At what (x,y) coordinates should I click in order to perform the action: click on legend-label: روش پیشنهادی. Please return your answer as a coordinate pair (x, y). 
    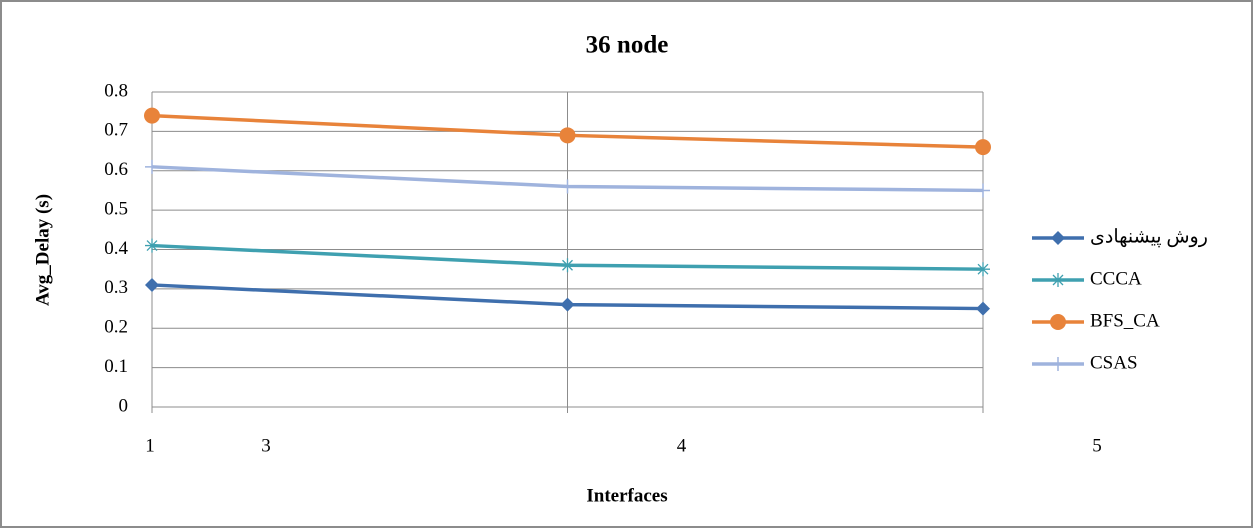
    Looking at the image, I should click on (1149, 236).